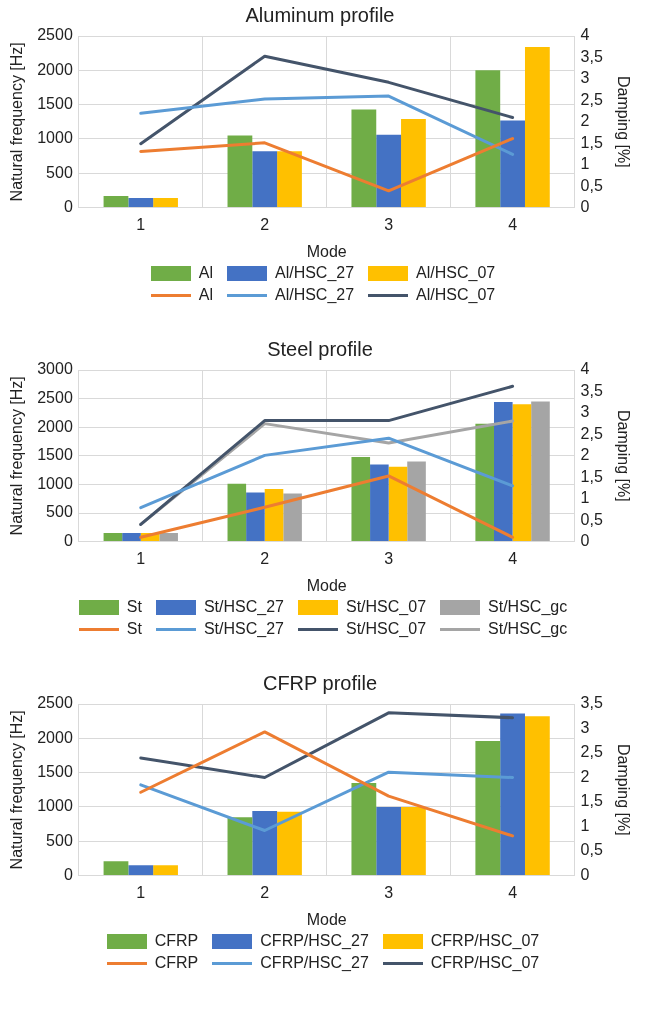  I want to click on legend-label: St/HSC_07, so click(386, 607).